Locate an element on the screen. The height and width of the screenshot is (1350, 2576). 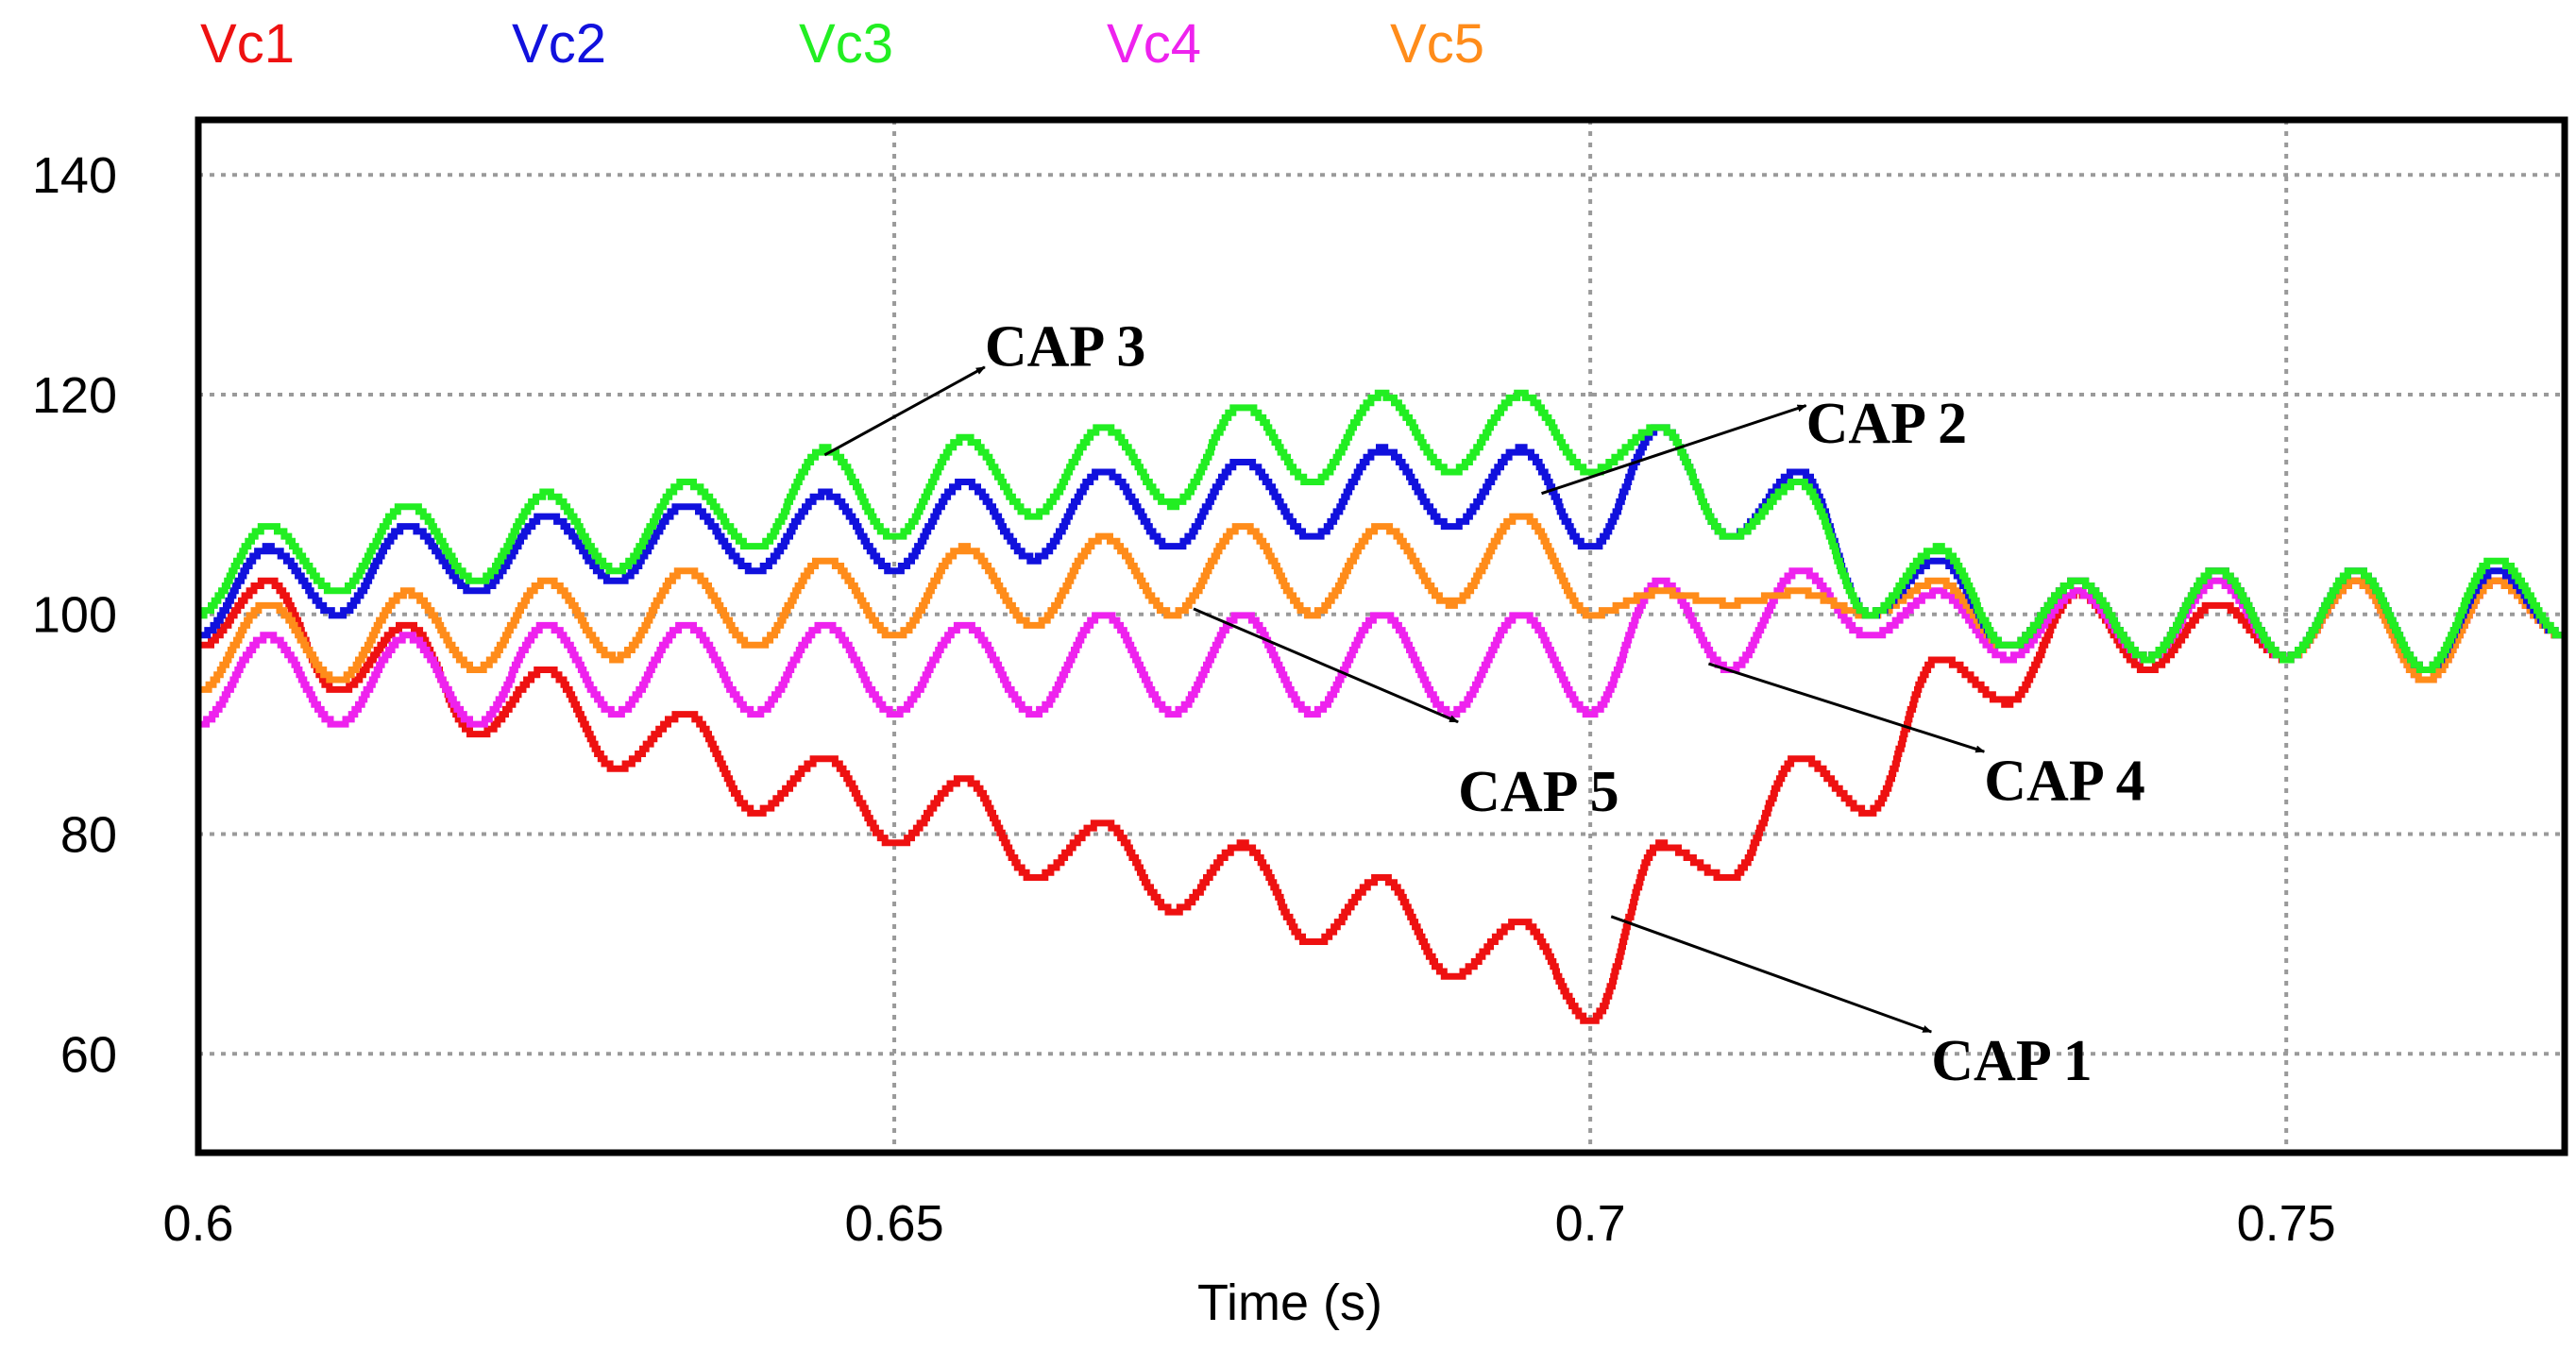
legend: Vc1 Vc2 Vc3 Vc4 Vc5 is located at coordinates (842, 44).